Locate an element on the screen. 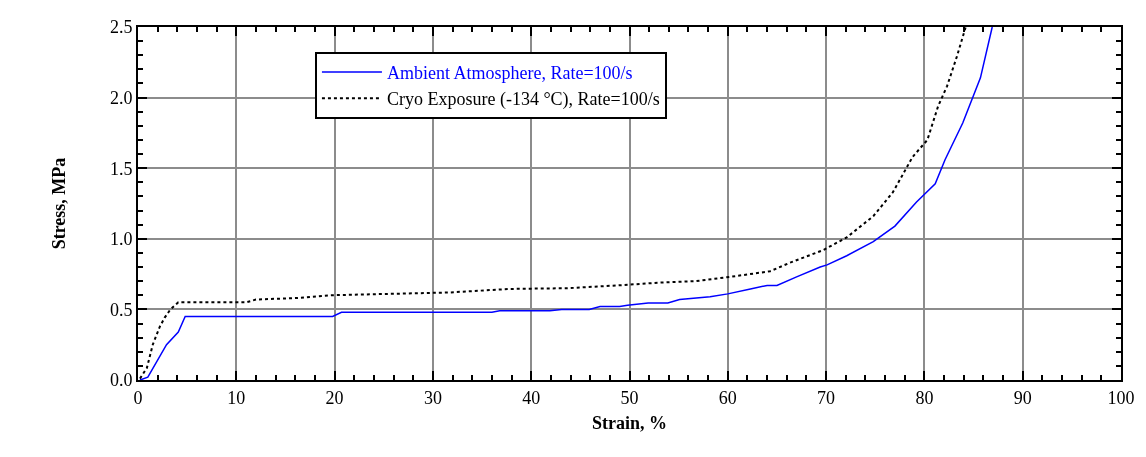  x-tick-label: 60 is located at coordinates (727, 397).